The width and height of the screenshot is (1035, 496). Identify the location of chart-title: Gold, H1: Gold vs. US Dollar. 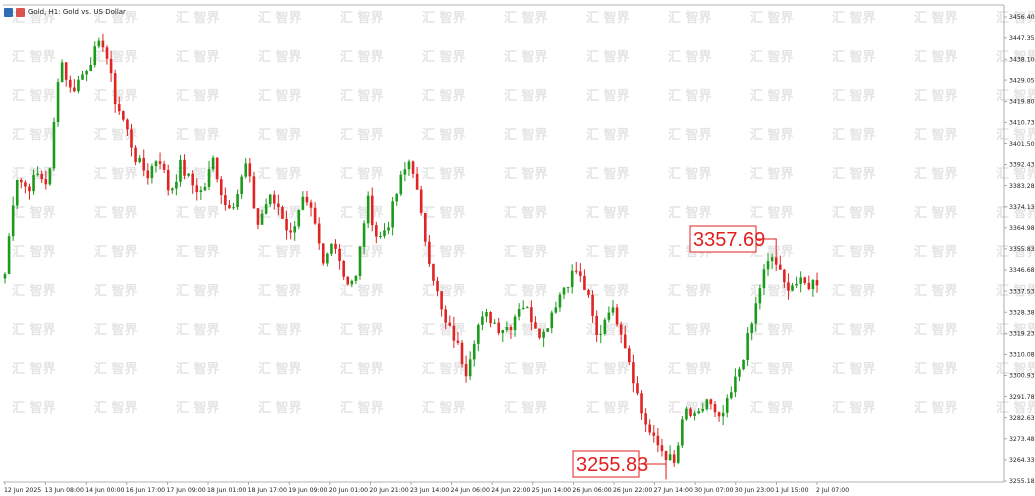
(77, 12).